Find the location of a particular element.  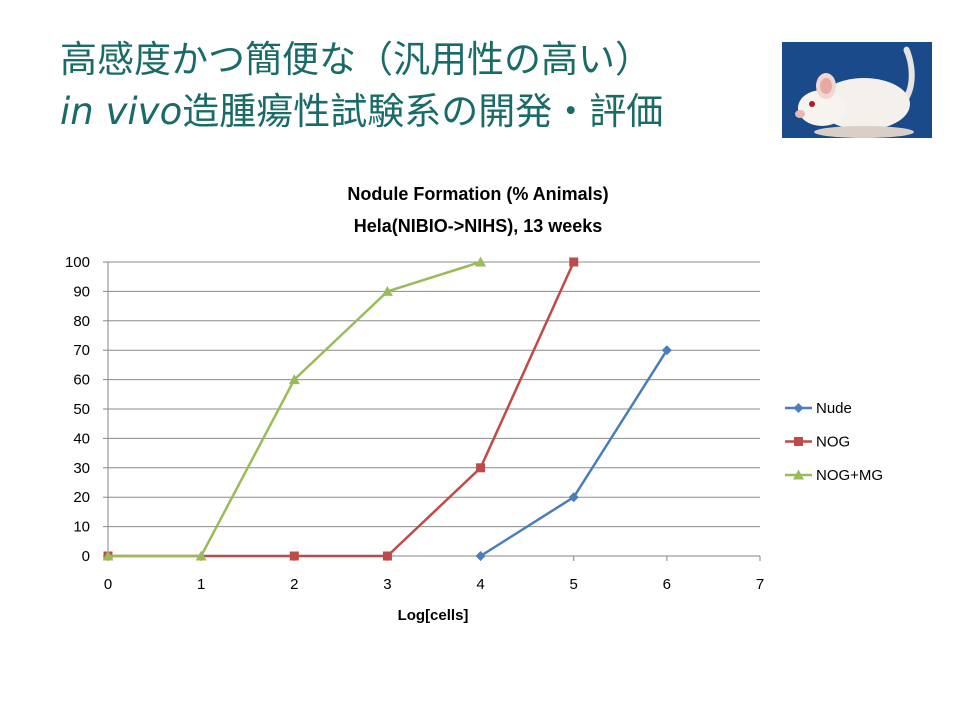

x-tick-label: 5 is located at coordinates (574, 584).